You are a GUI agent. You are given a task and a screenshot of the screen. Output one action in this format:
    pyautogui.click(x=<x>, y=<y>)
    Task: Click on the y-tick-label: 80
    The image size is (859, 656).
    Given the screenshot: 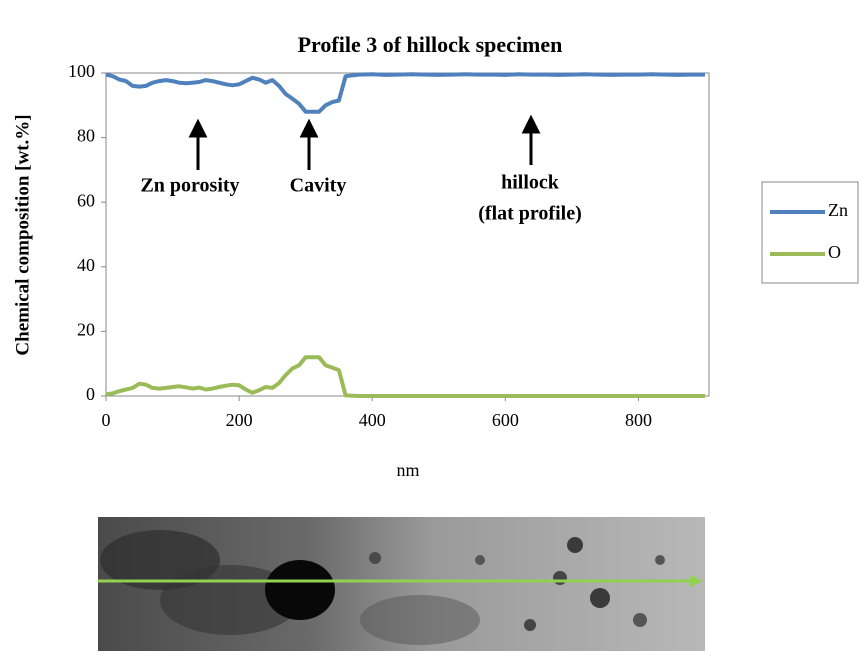 What is the action you would take?
    pyautogui.click(x=86, y=136)
    